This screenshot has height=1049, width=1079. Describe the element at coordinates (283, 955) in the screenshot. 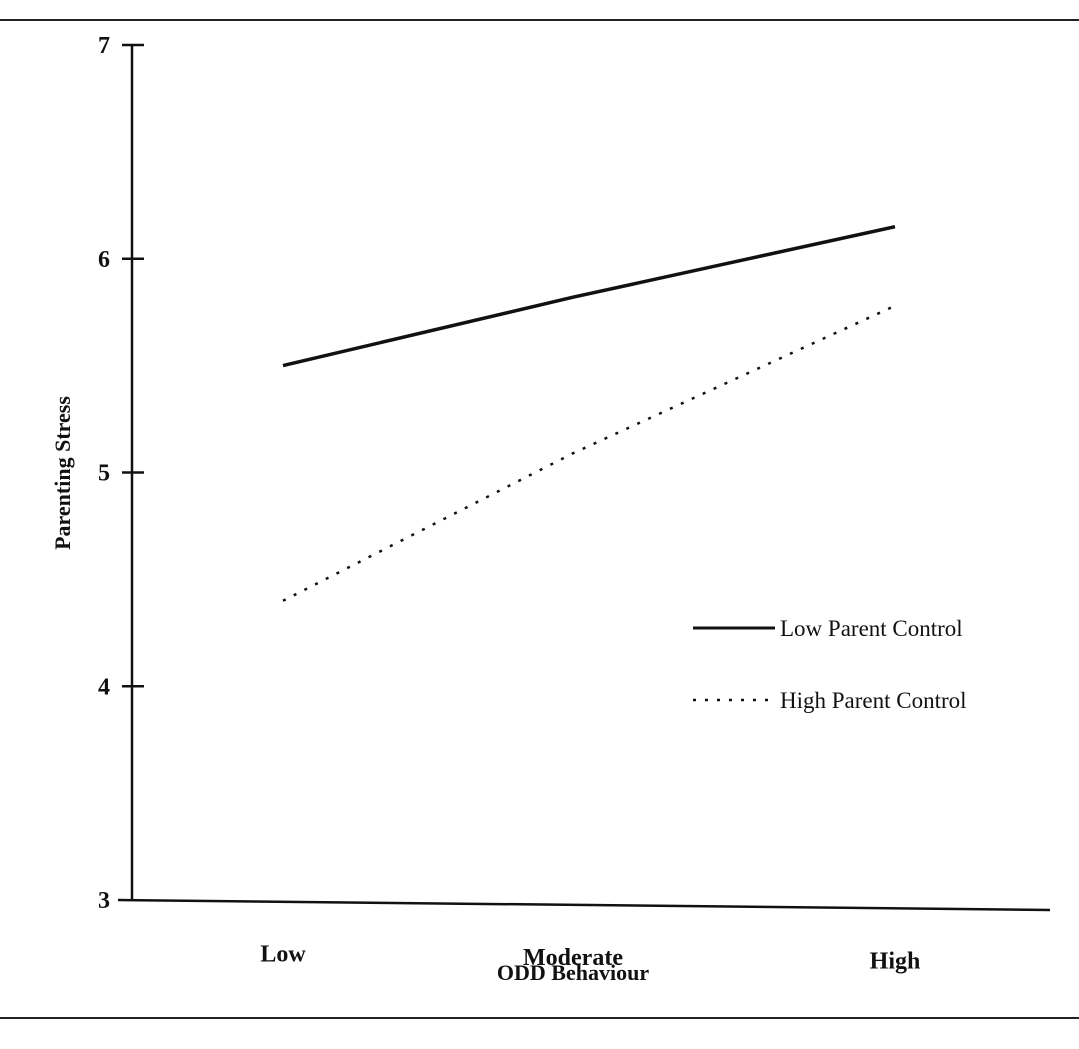

I see `x-tick-label: Low` at that location.